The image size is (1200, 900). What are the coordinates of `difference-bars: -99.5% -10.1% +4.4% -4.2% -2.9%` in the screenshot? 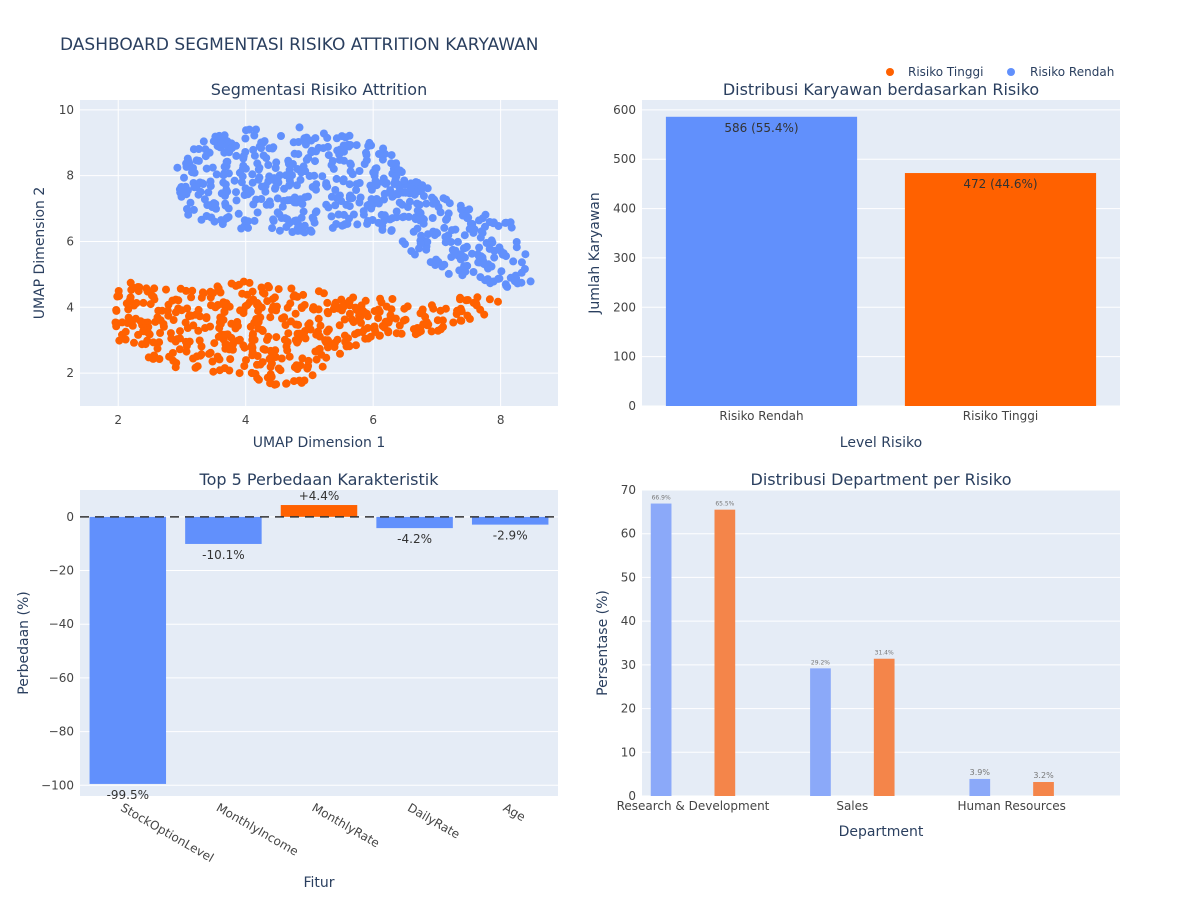 It's located at (319, 645).